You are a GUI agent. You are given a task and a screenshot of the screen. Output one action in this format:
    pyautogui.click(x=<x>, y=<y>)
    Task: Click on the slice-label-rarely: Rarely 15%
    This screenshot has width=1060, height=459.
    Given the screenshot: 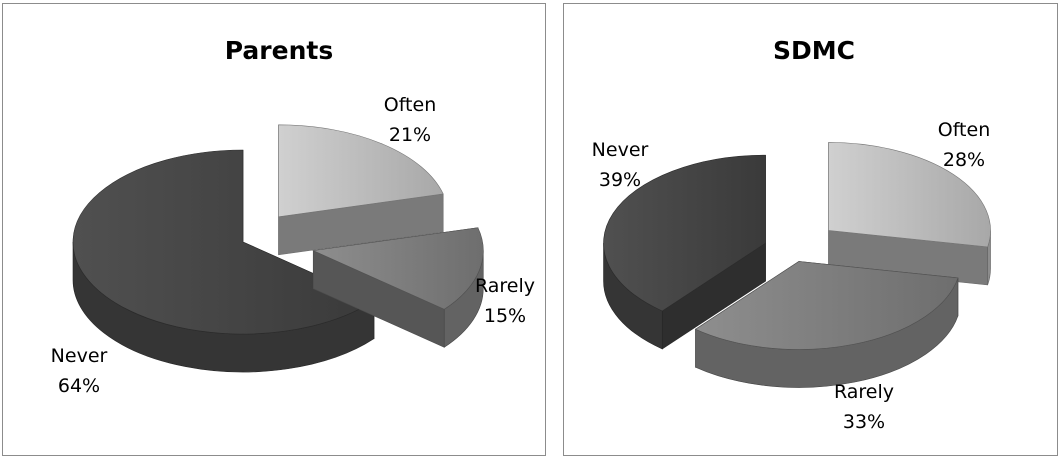 What is the action you would take?
    pyautogui.click(x=505, y=301)
    